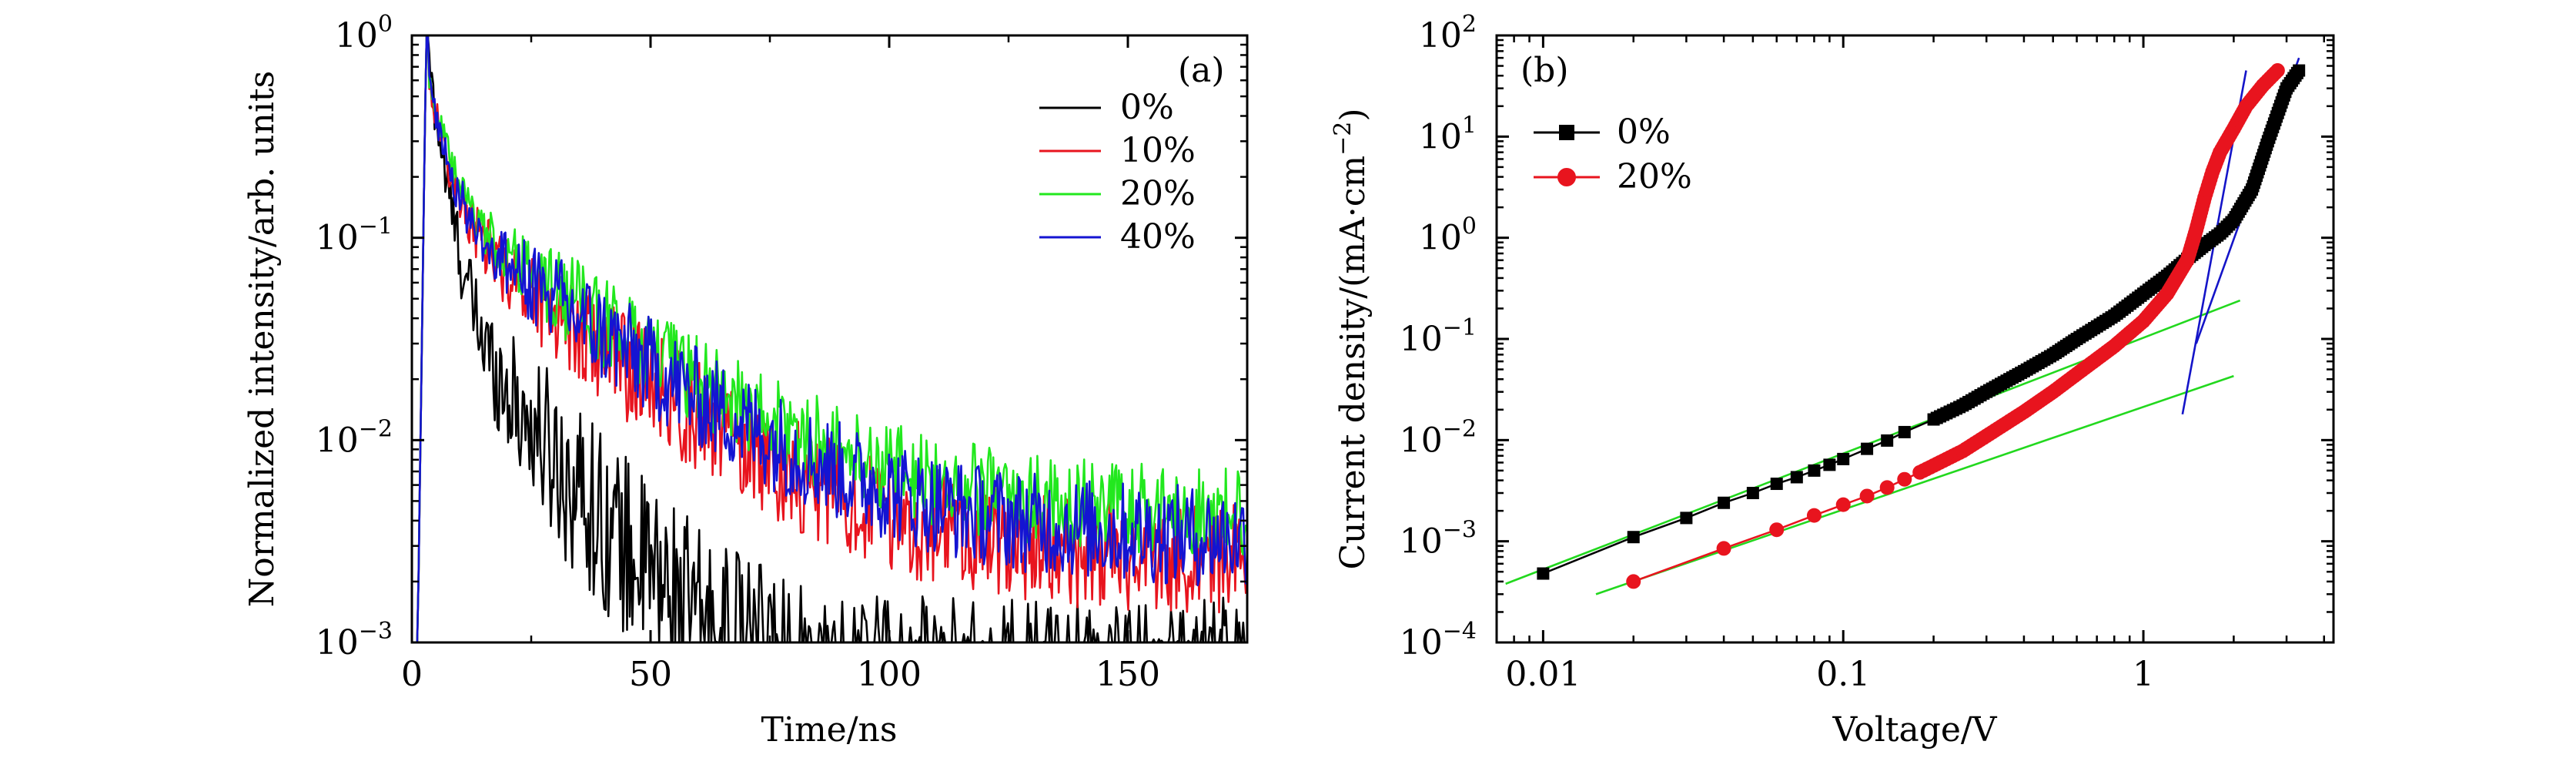 This screenshot has height=758, width=2576. I want to click on x-tick-label: 0.1, so click(1843, 675).